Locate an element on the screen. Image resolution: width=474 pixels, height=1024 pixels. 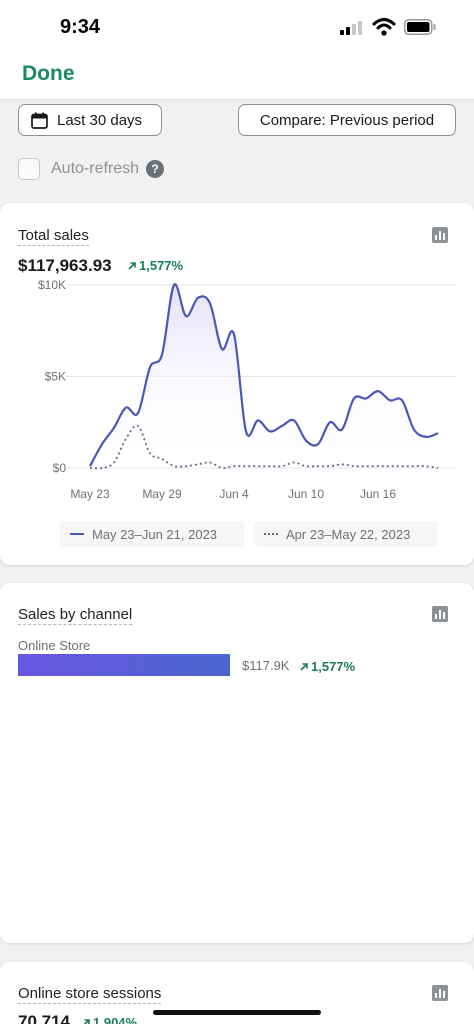
y-tick-label: $5K is located at coordinates (55, 377).